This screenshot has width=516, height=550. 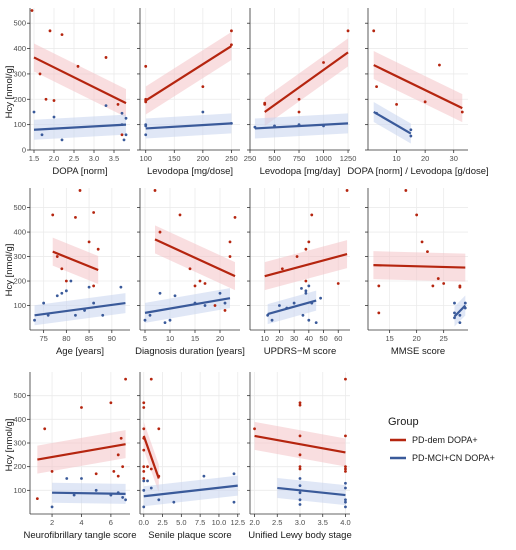 I want to click on panel-8: 15 20 25 MMSE score, so click(x=416, y=272).